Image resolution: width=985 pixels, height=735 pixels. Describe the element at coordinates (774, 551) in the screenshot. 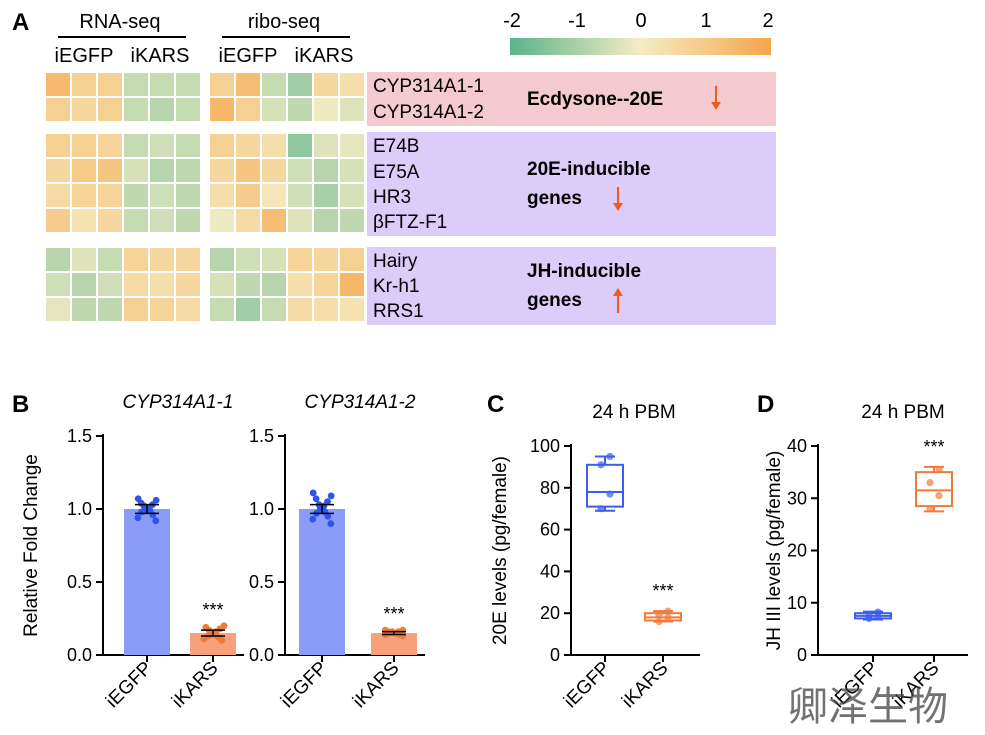

I see `y-axis-label: JH III levels (pg/female)` at that location.